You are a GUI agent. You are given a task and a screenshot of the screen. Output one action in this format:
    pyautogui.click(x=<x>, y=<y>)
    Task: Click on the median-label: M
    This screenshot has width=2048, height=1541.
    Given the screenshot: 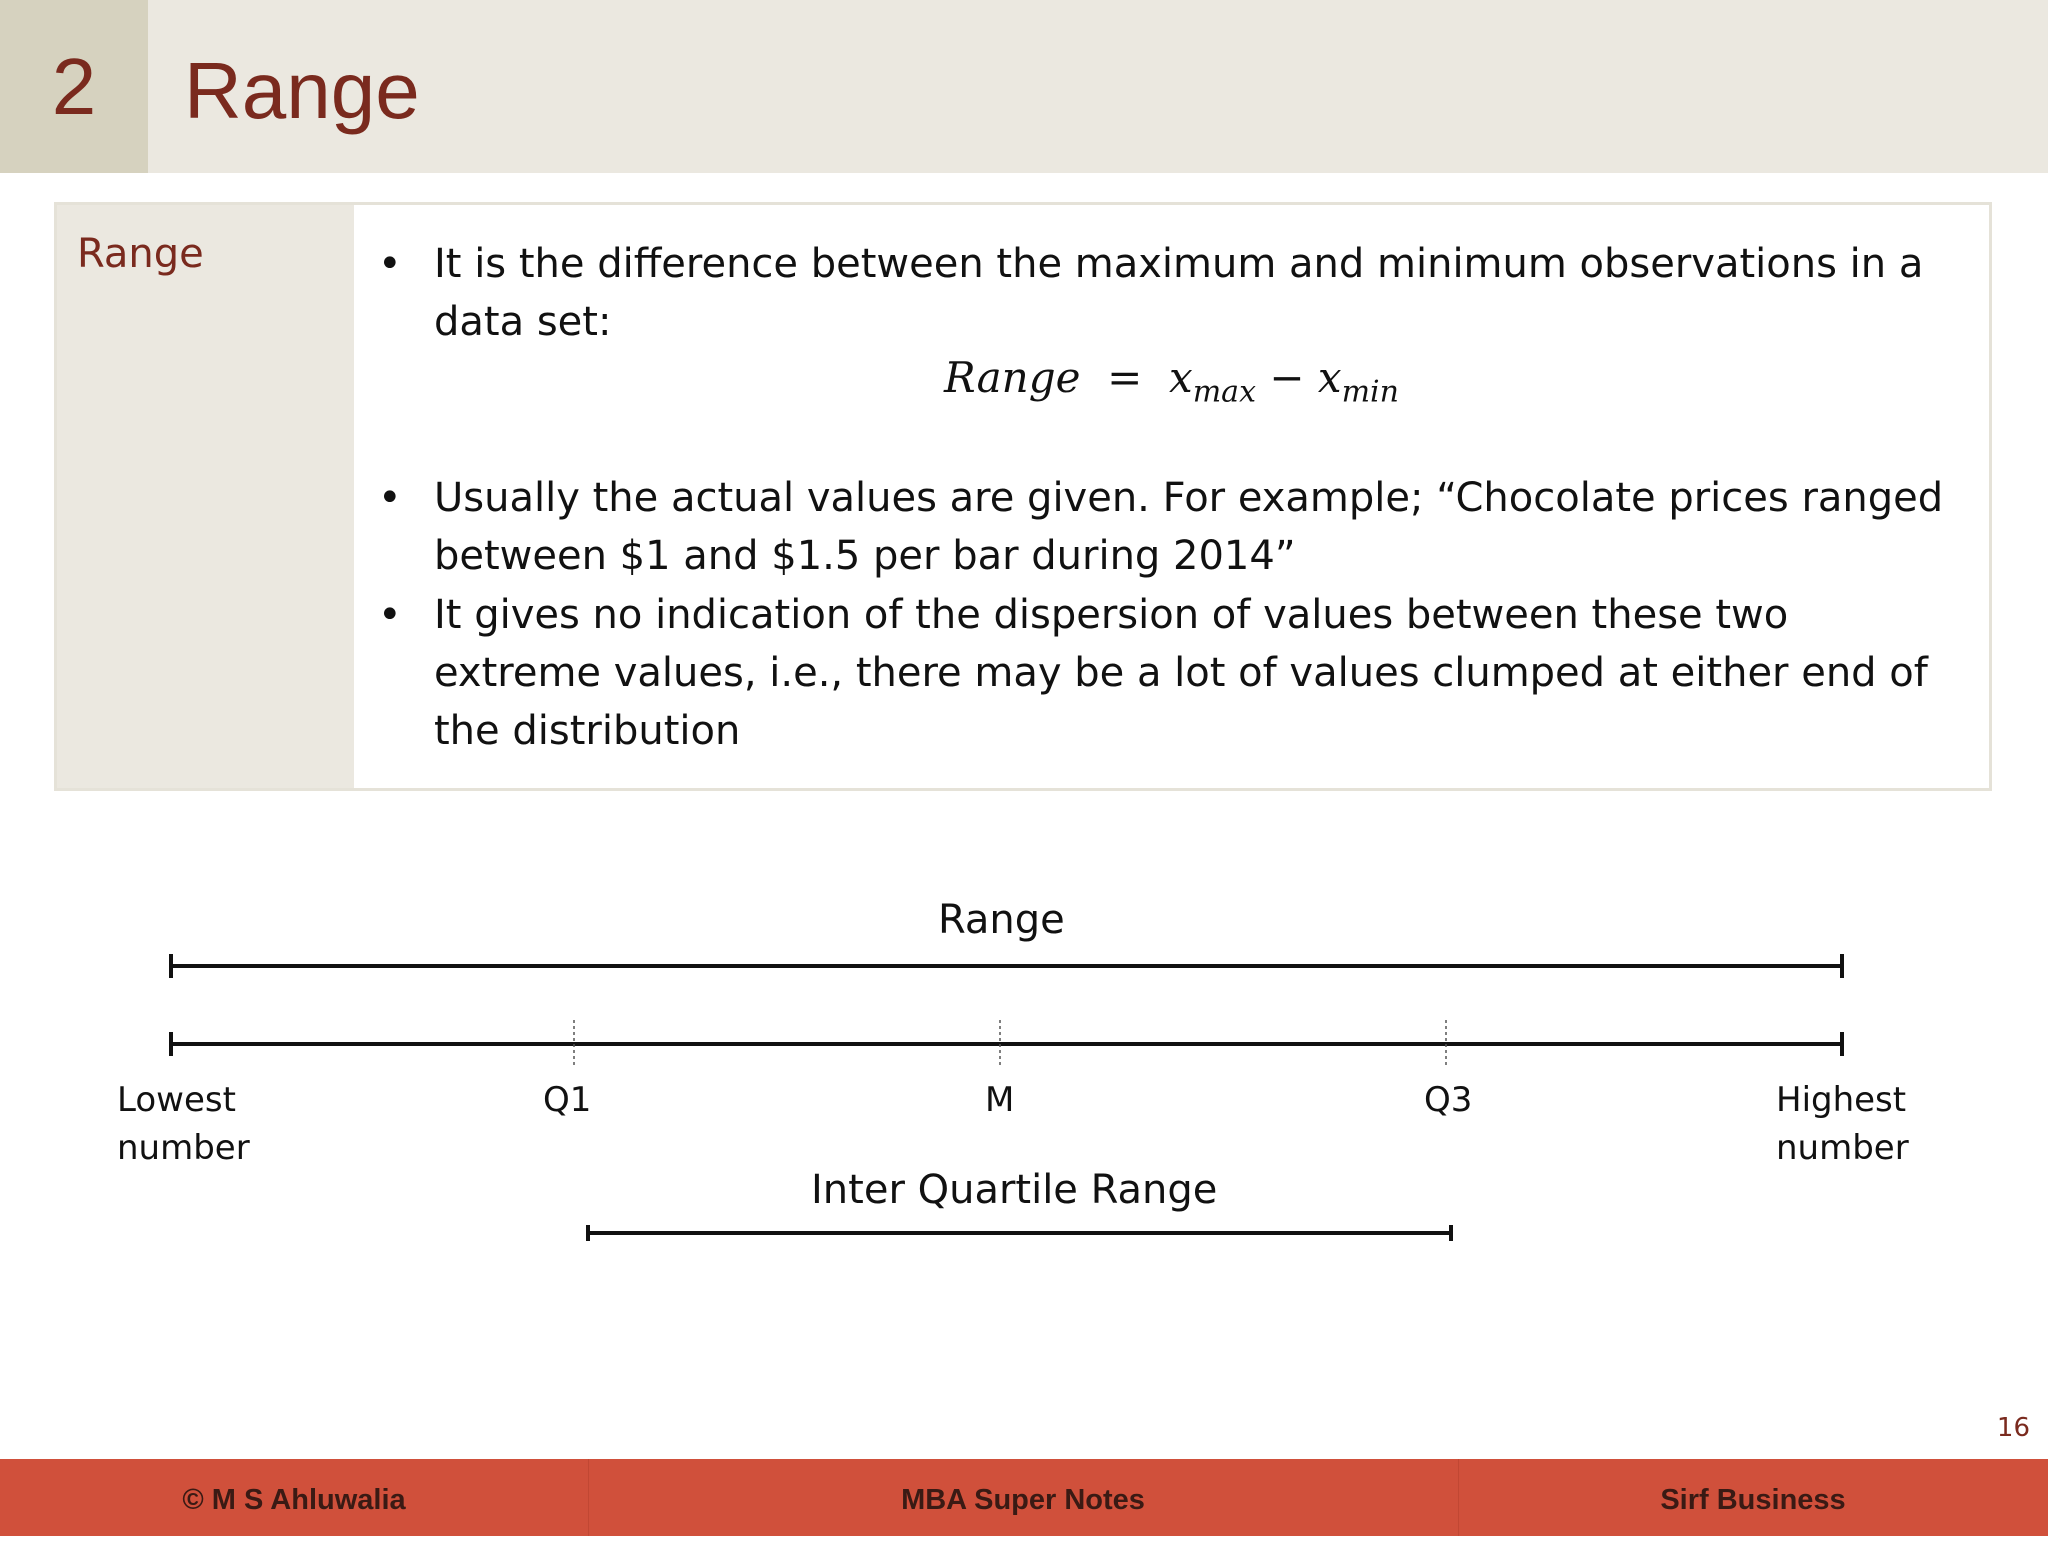 What is the action you would take?
    pyautogui.click(x=1000, y=1100)
    